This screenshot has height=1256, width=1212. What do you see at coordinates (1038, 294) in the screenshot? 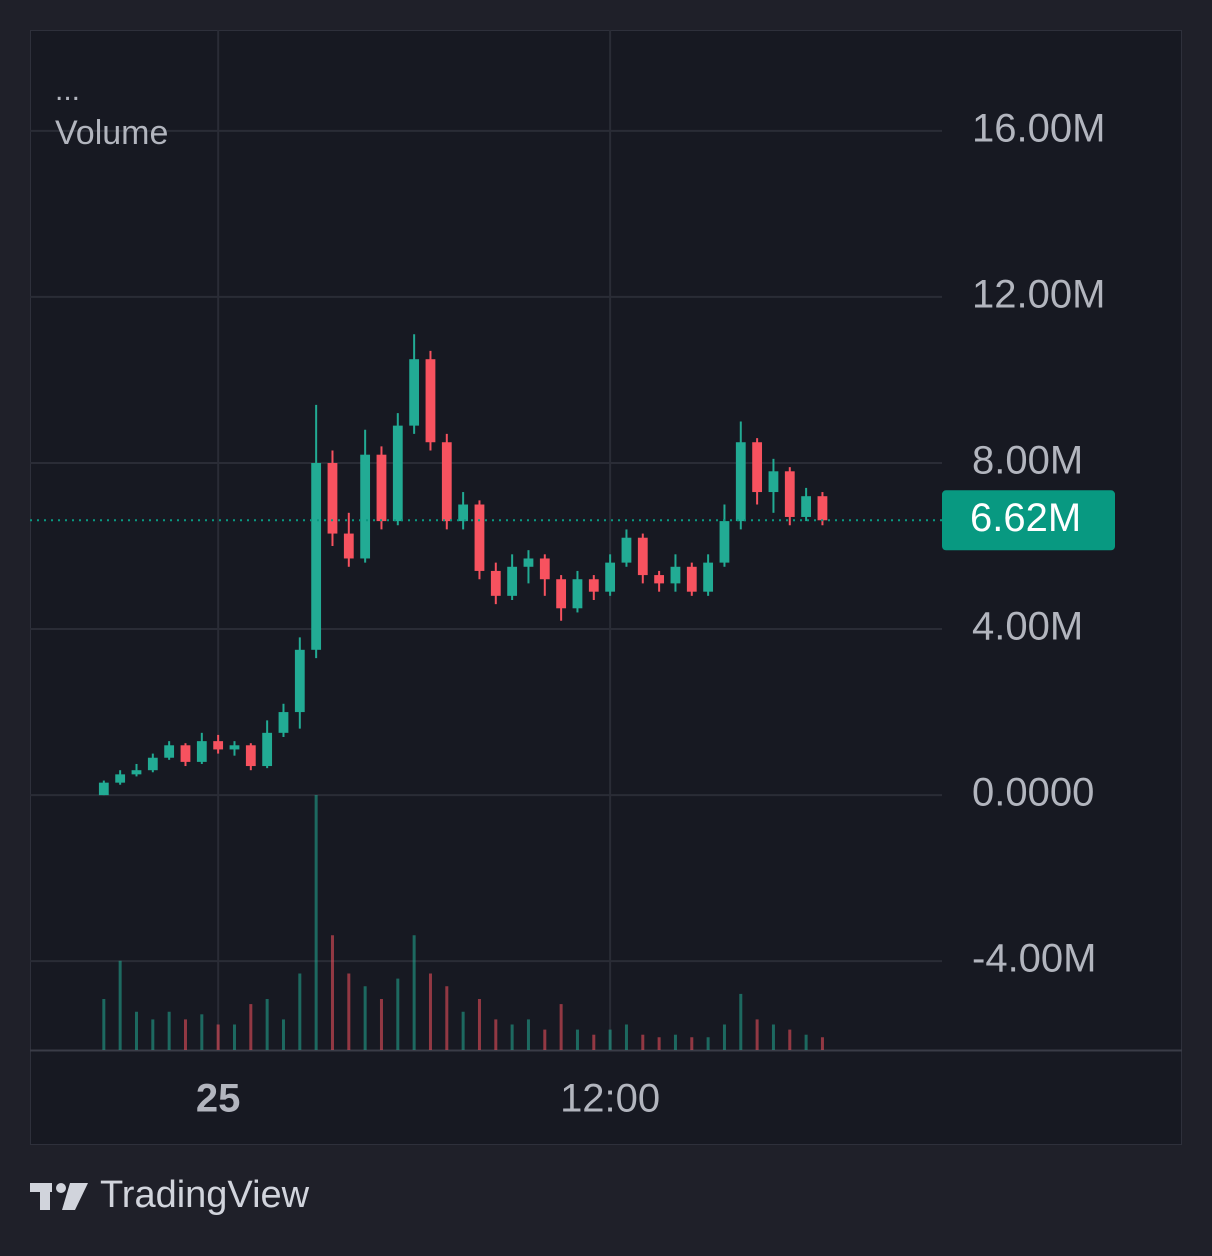
I see `y-tick-label: 12.00M` at bounding box center [1038, 294].